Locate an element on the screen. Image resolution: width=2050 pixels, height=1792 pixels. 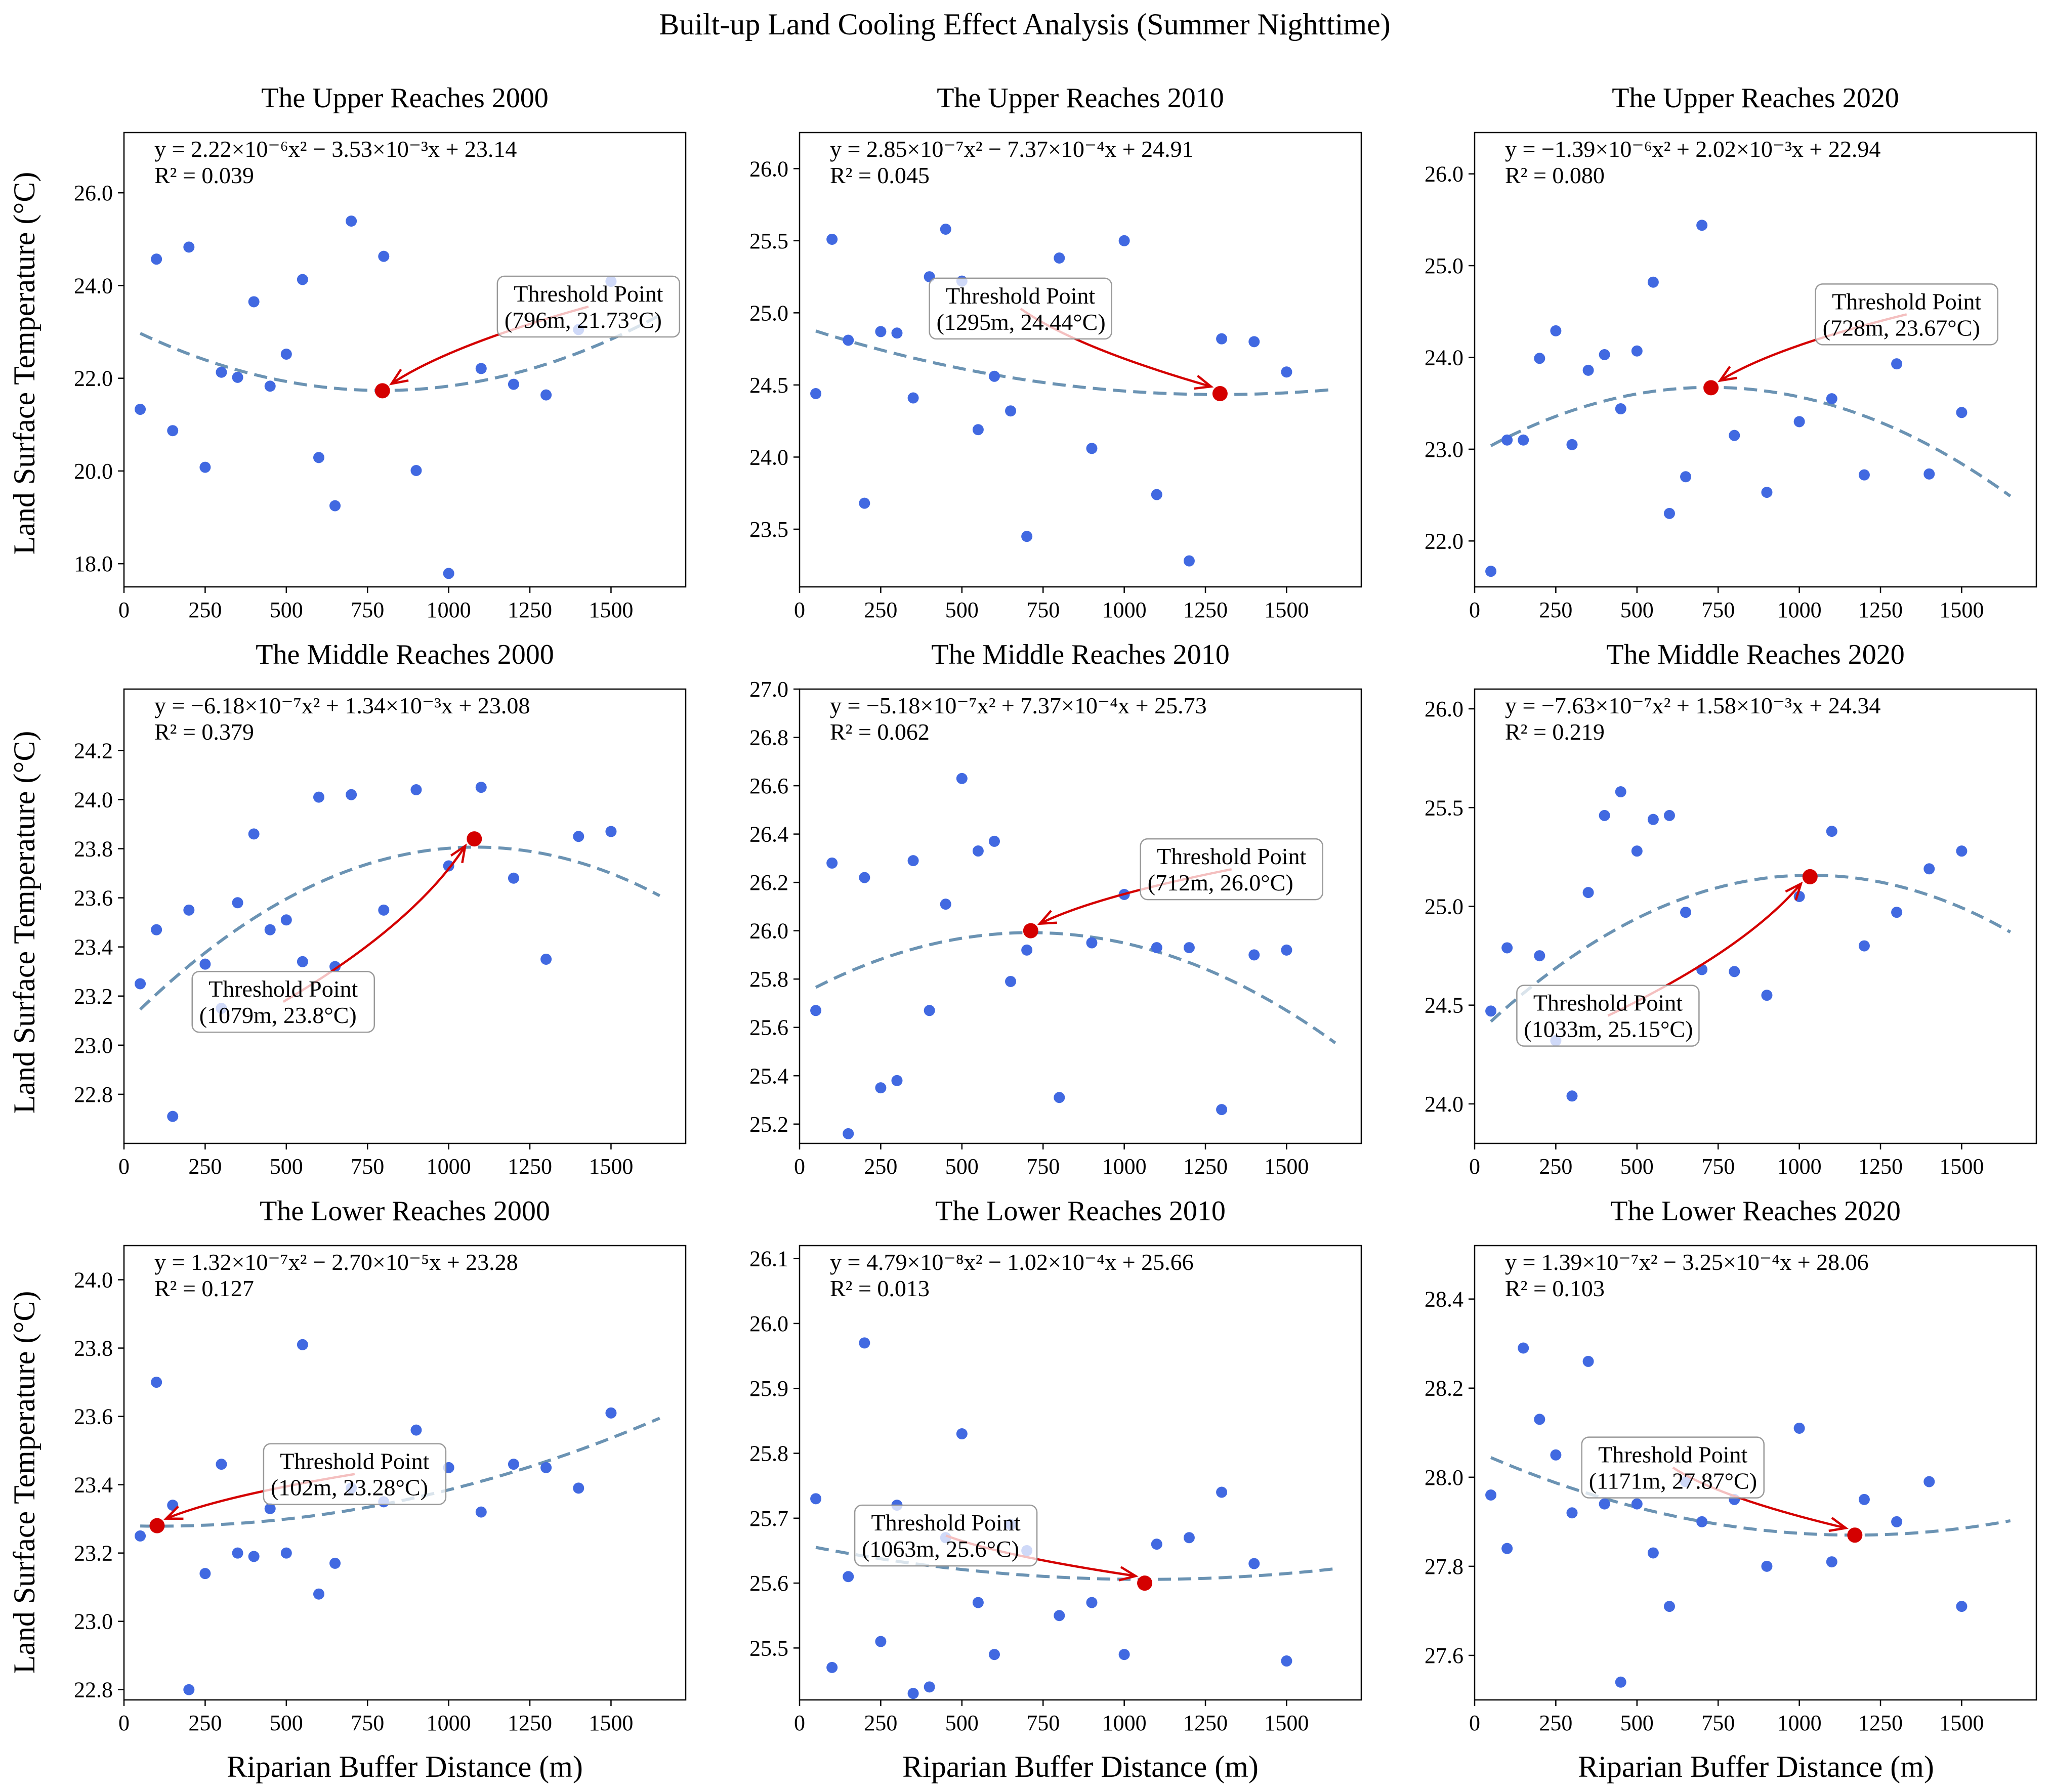
threshold-label-value: (728m, 23.67°C) is located at coordinates (1901, 327).